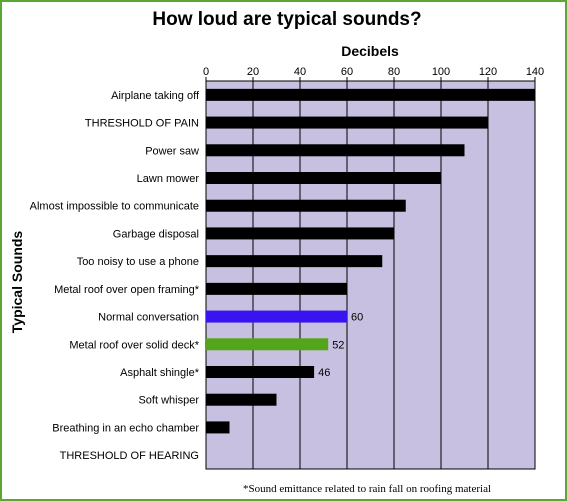 Image resolution: width=567 pixels, height=501 pixels. I want to click on x-tick-label: 20, so click(253, 72).